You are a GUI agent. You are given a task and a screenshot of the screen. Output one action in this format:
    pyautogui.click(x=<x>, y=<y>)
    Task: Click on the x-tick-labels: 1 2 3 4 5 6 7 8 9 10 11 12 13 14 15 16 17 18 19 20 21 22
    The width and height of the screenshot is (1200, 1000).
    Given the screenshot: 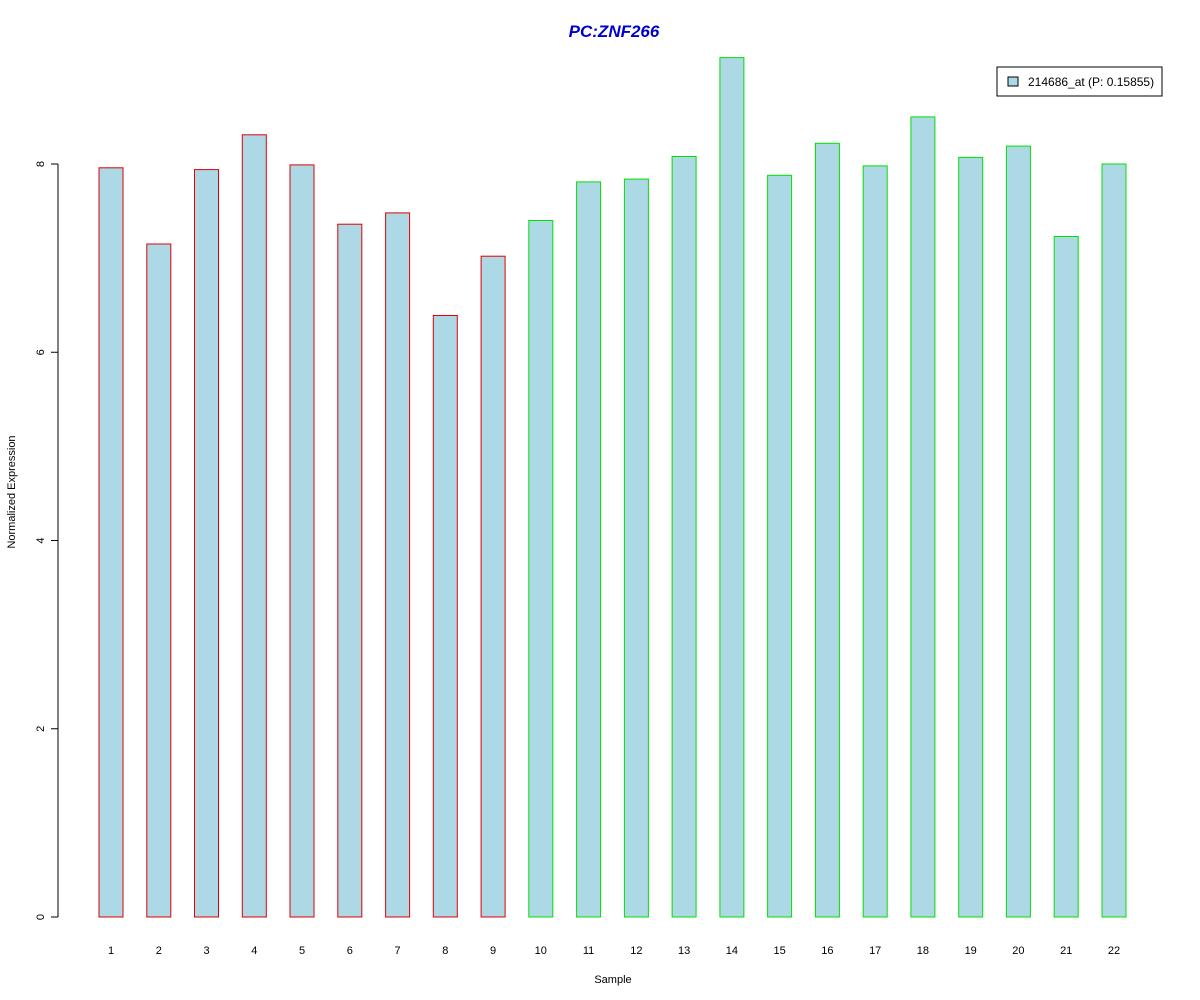 What is the action you would take?
    pyautogui.click(x=614, y=951)
    